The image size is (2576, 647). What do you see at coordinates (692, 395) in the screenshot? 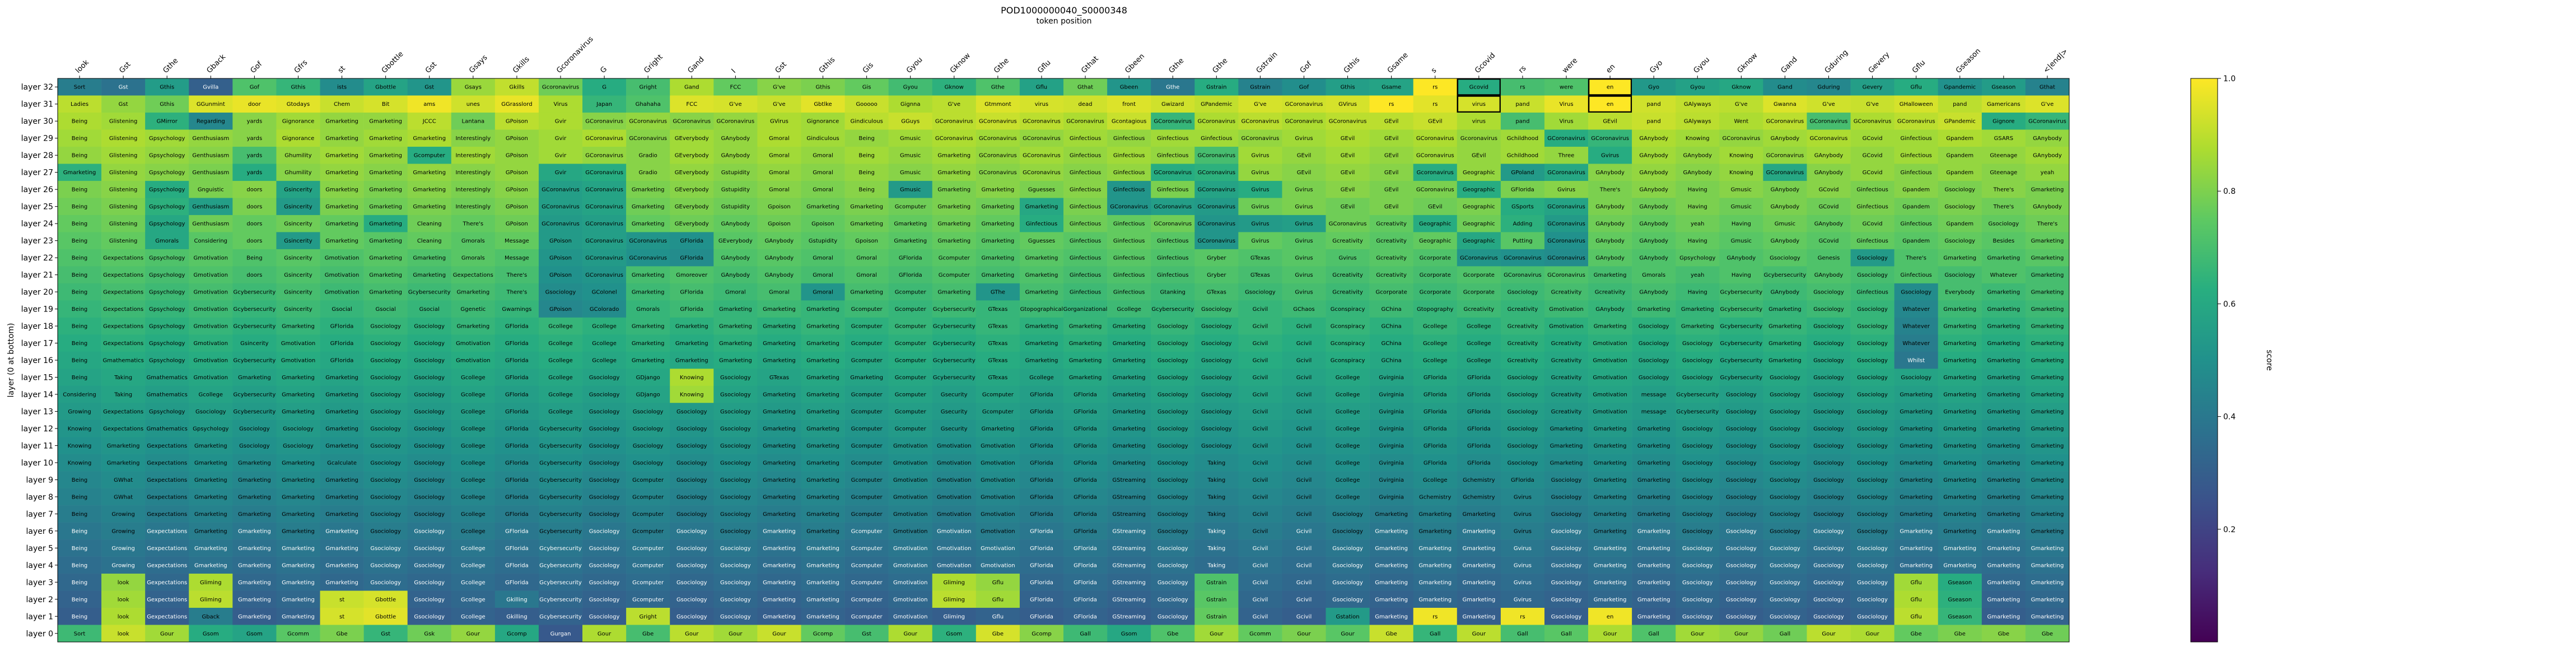
I see `heatmap-cell-label: Knowing` at bounding box center [692, 395].